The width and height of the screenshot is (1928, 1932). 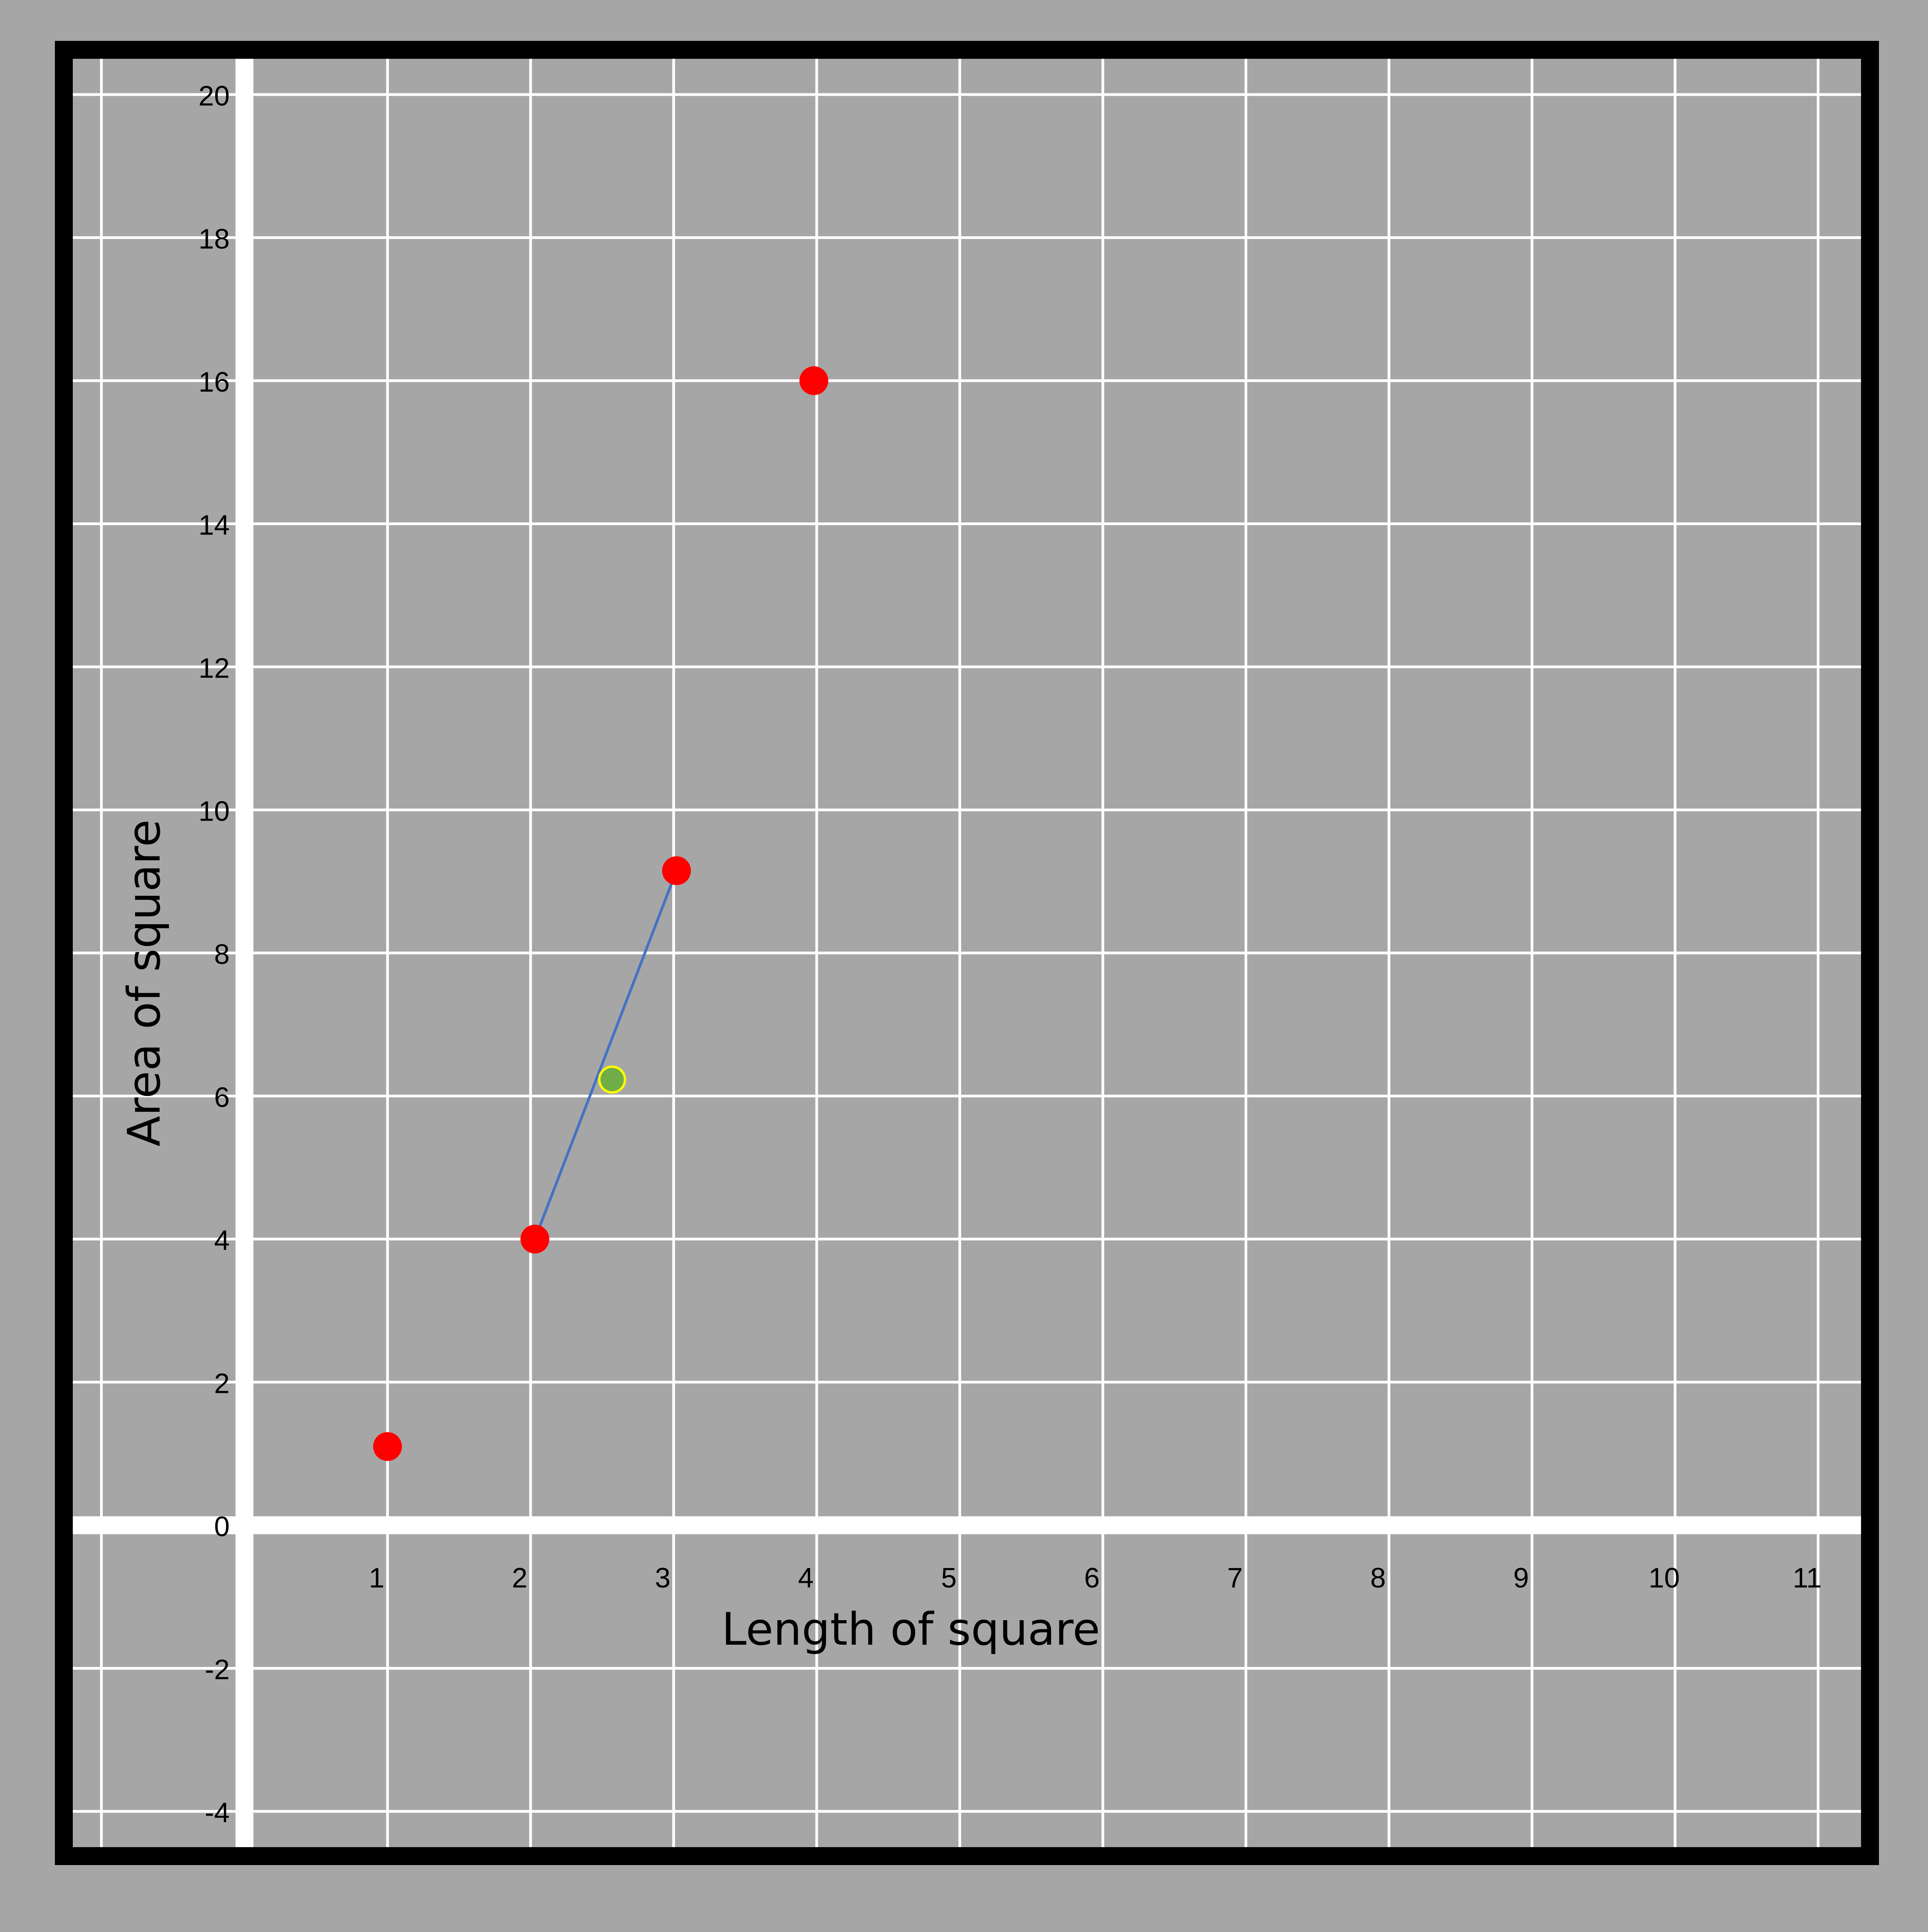 I want to click on data-marks, so click(x=600, y=913).